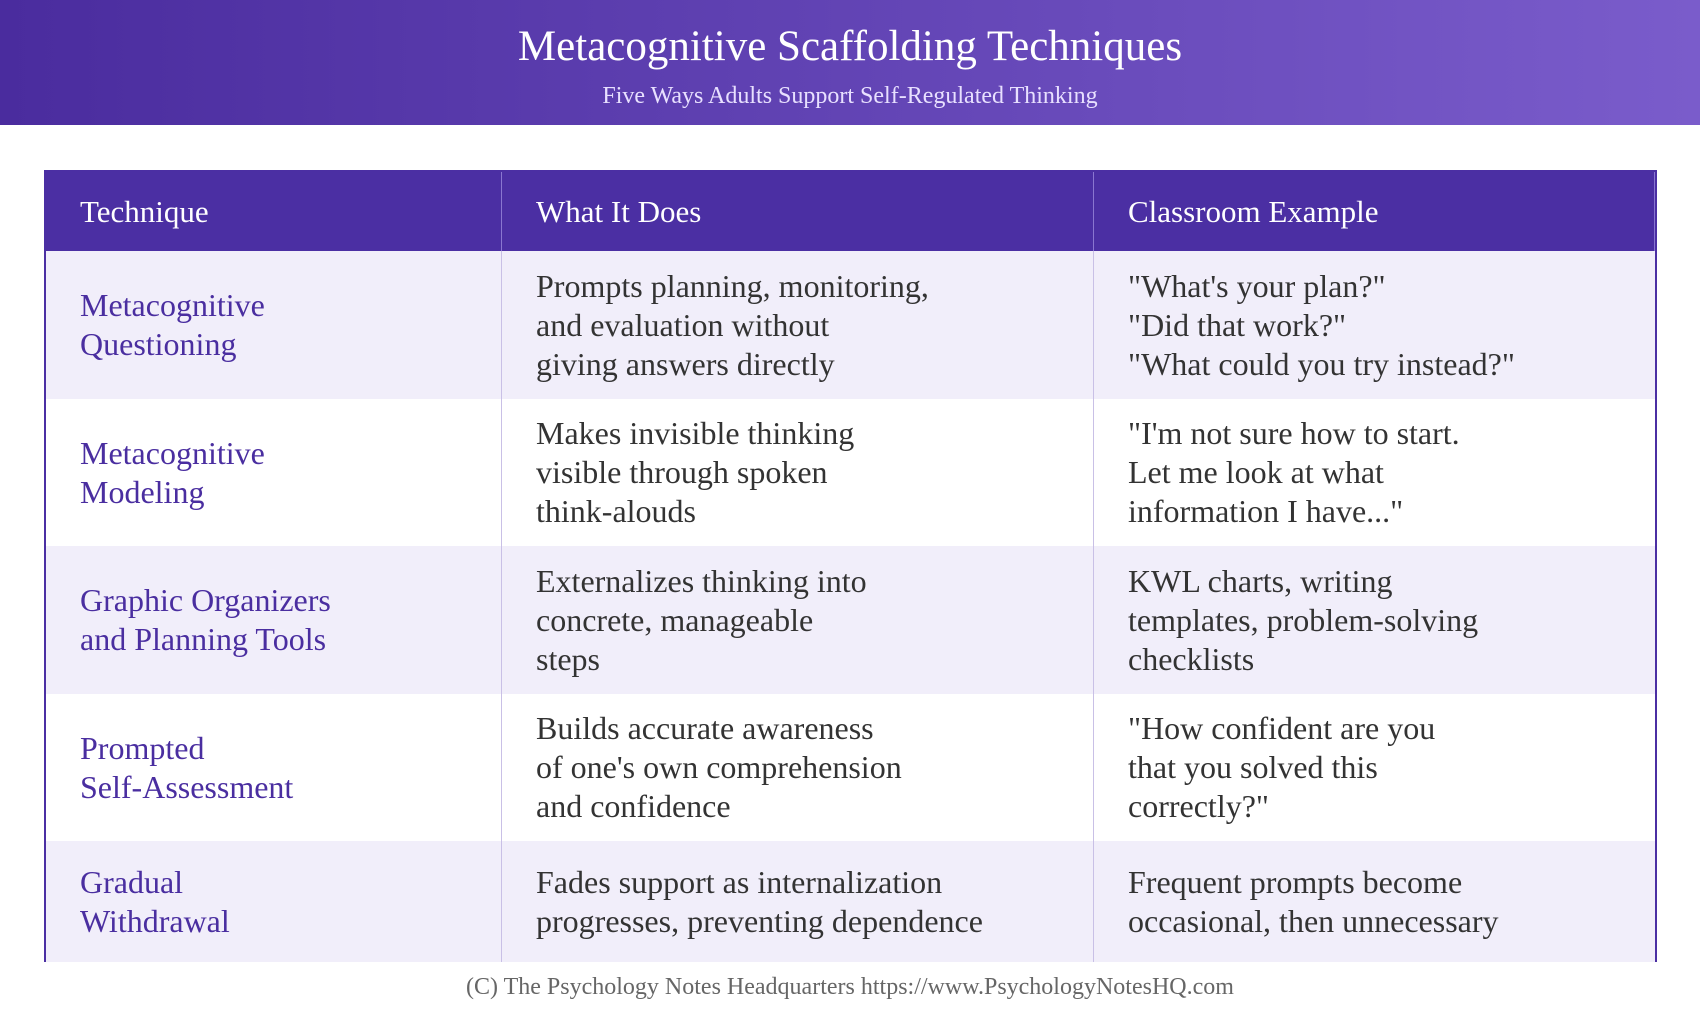 The width and height of the screenshot is (1700, 1021). What do you see at coordinates (759, 920) in the screenshot?
I see `cell-line: progresses, preventing dependence` at bounding box center [759, 920].